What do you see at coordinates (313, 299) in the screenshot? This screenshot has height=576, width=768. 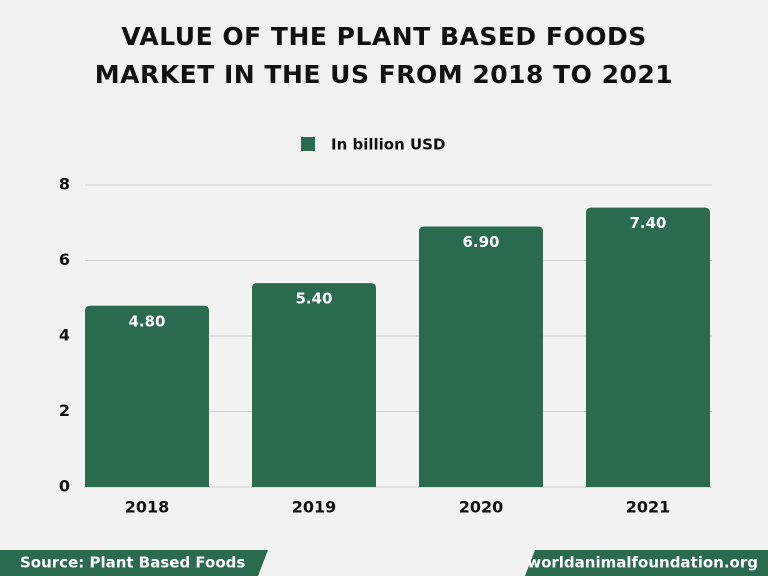 I see `value-label: 5.40` at bounding box center [313, 299].